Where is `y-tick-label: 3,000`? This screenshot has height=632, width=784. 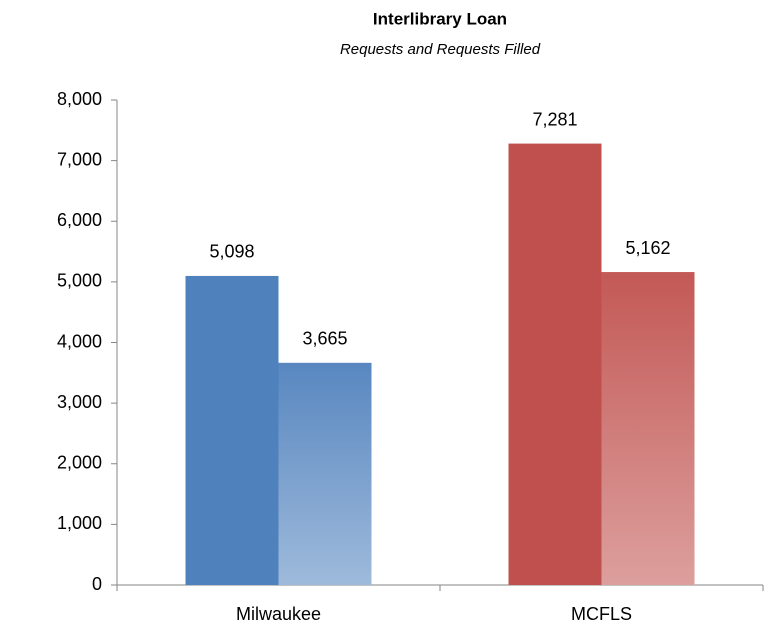
y-tick-label: 3,000 is located at coordinates (79, 402).